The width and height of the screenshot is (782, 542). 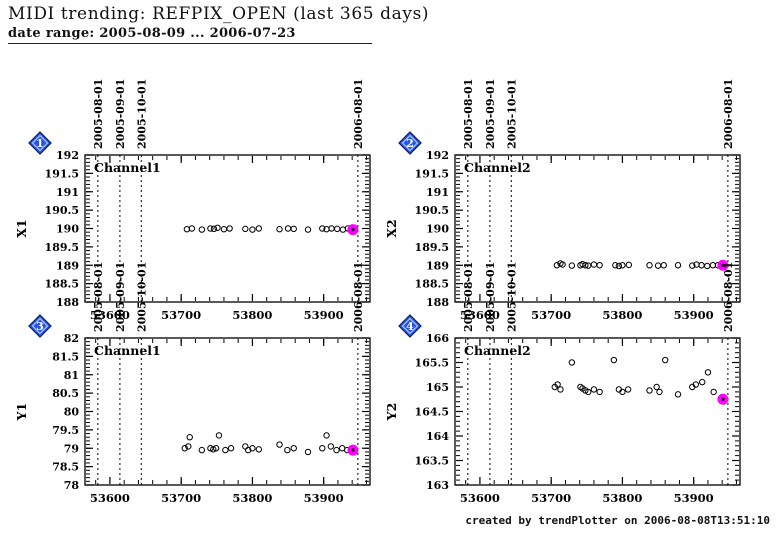 What do you see at coordinates (437, 155) in the screenshot?
I see `y-tick-label: 192` at bounding box center [437, 155].